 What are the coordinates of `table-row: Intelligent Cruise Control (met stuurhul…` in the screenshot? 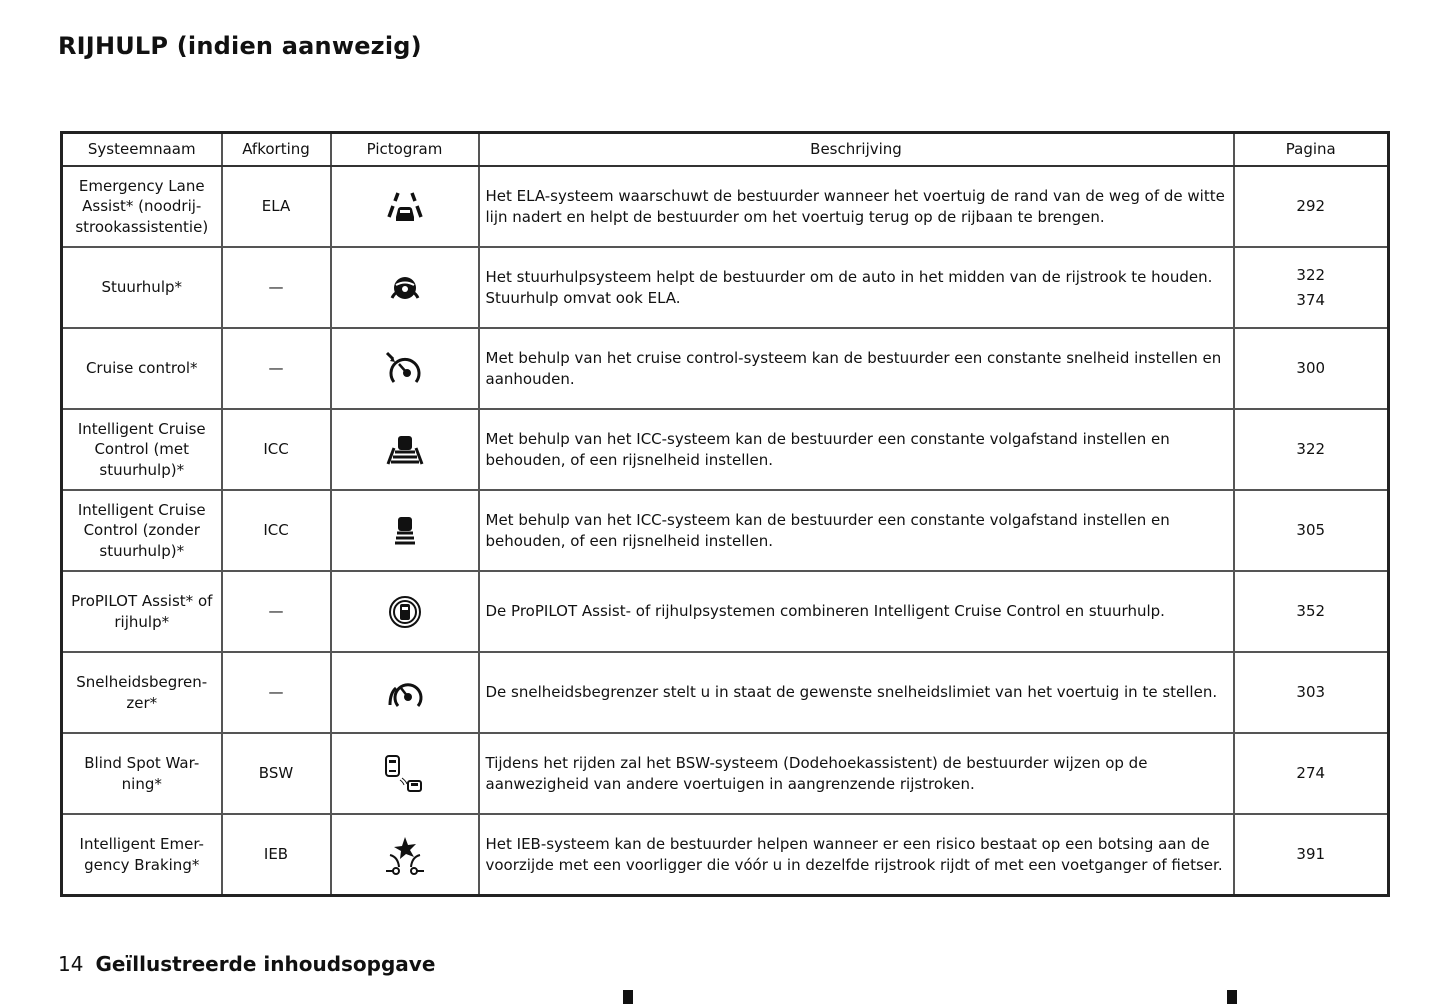 It's located at (725, 449).